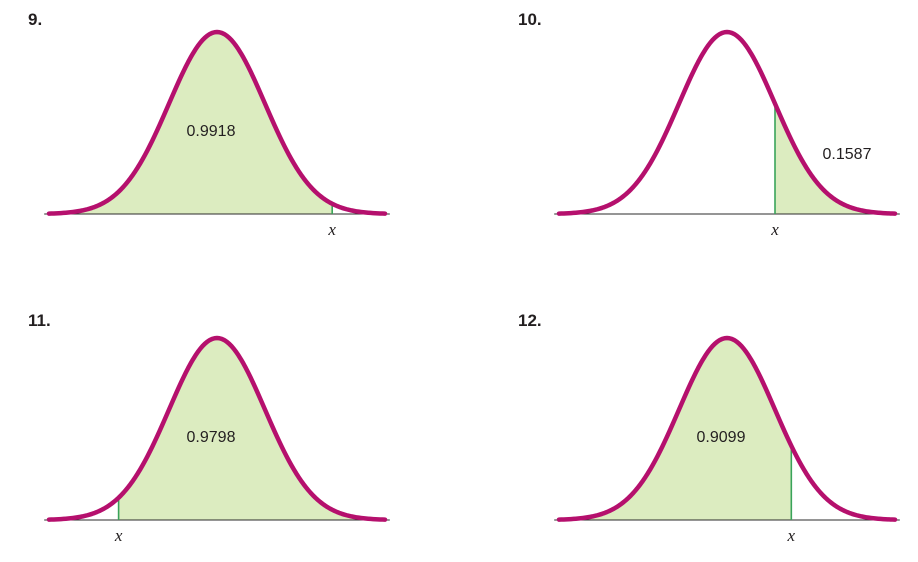  I want to click on problem-number-10: 10., so click(530, 19).